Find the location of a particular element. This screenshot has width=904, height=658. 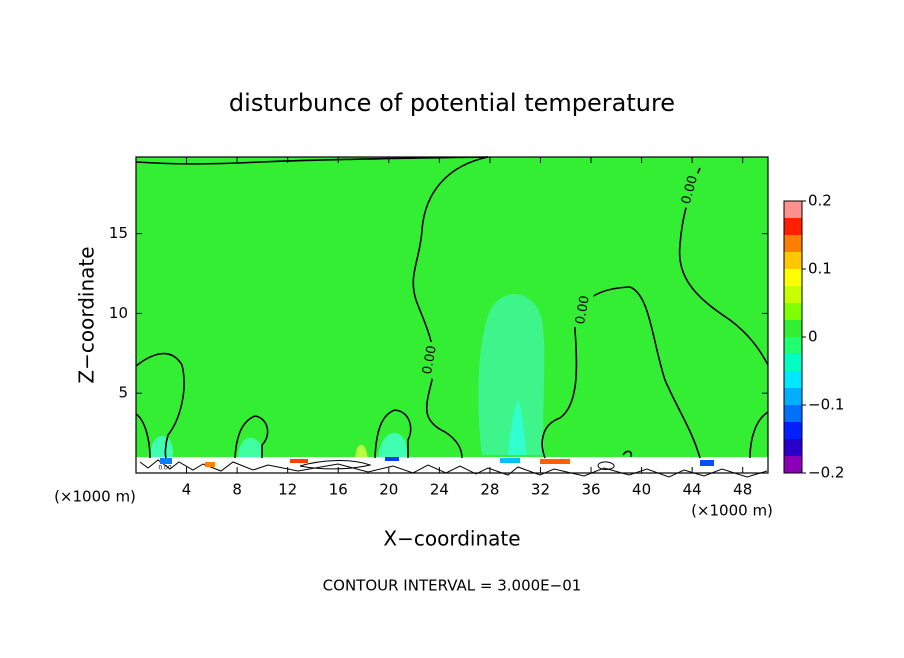

x-tick-label: 24 is located at coordinates (439, 490).